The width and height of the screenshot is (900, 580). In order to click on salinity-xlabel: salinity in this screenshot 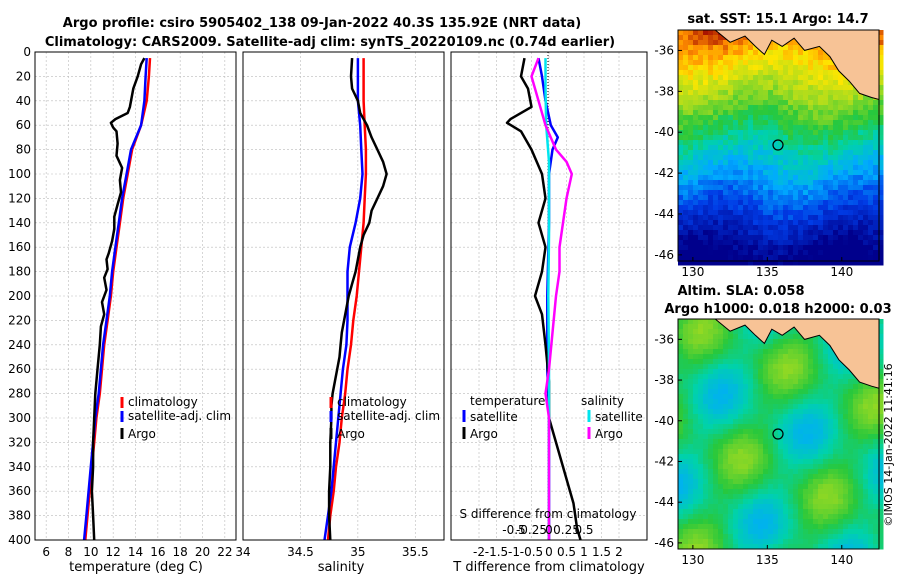, I will do `click(341, 567)`.